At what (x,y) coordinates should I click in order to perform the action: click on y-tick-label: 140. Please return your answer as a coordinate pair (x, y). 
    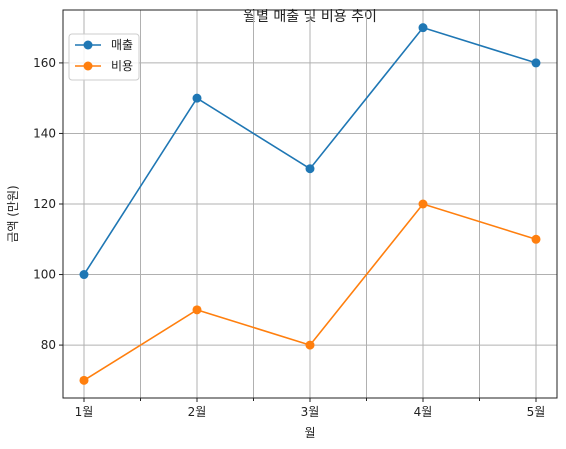
    Looking at the image, I should click on (44, 133).